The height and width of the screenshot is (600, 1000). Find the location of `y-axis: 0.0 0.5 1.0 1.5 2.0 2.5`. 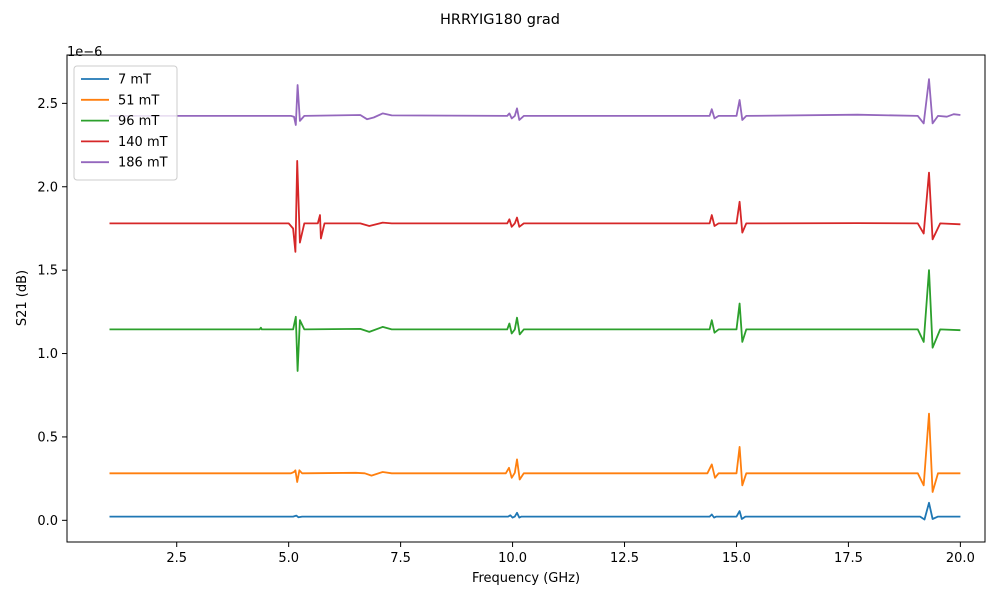

y-axis: 0.0 0.5 1.0 1.5 2.0 2.5 is located at coordinates (52, 313).